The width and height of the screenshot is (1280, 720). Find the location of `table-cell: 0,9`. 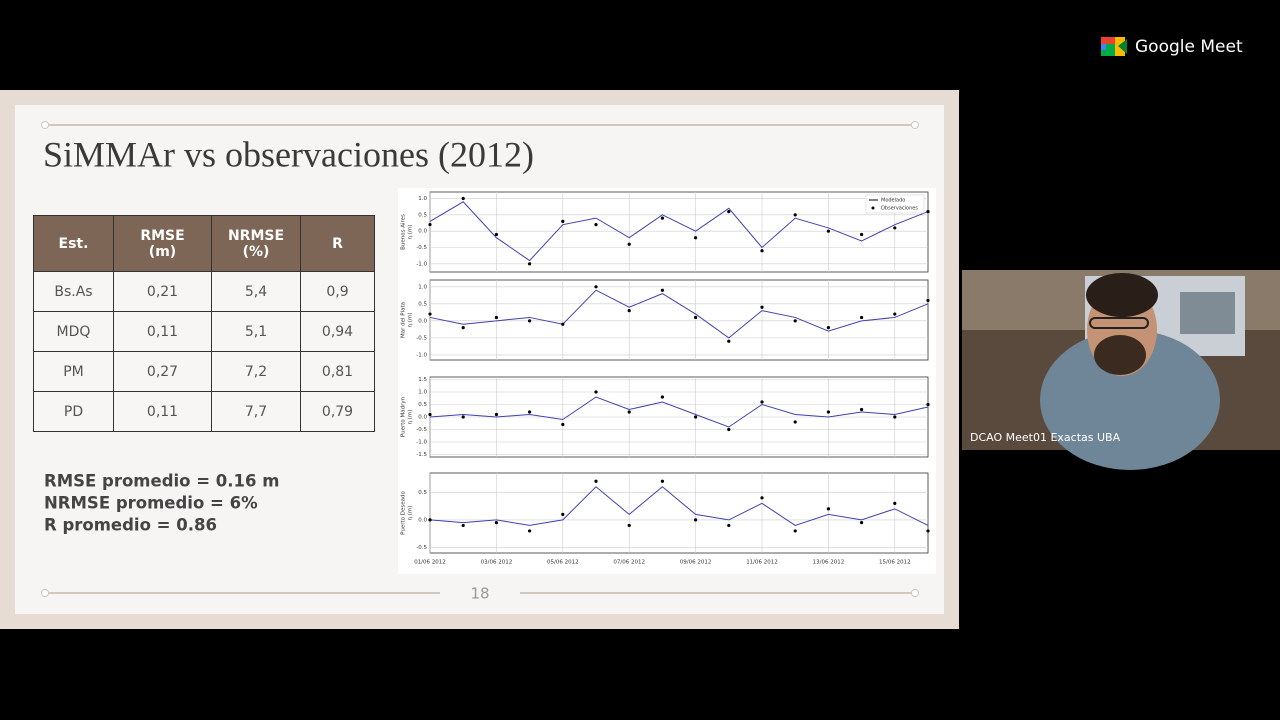

table-cell: 0,9 is located at coordinates (337, 291).